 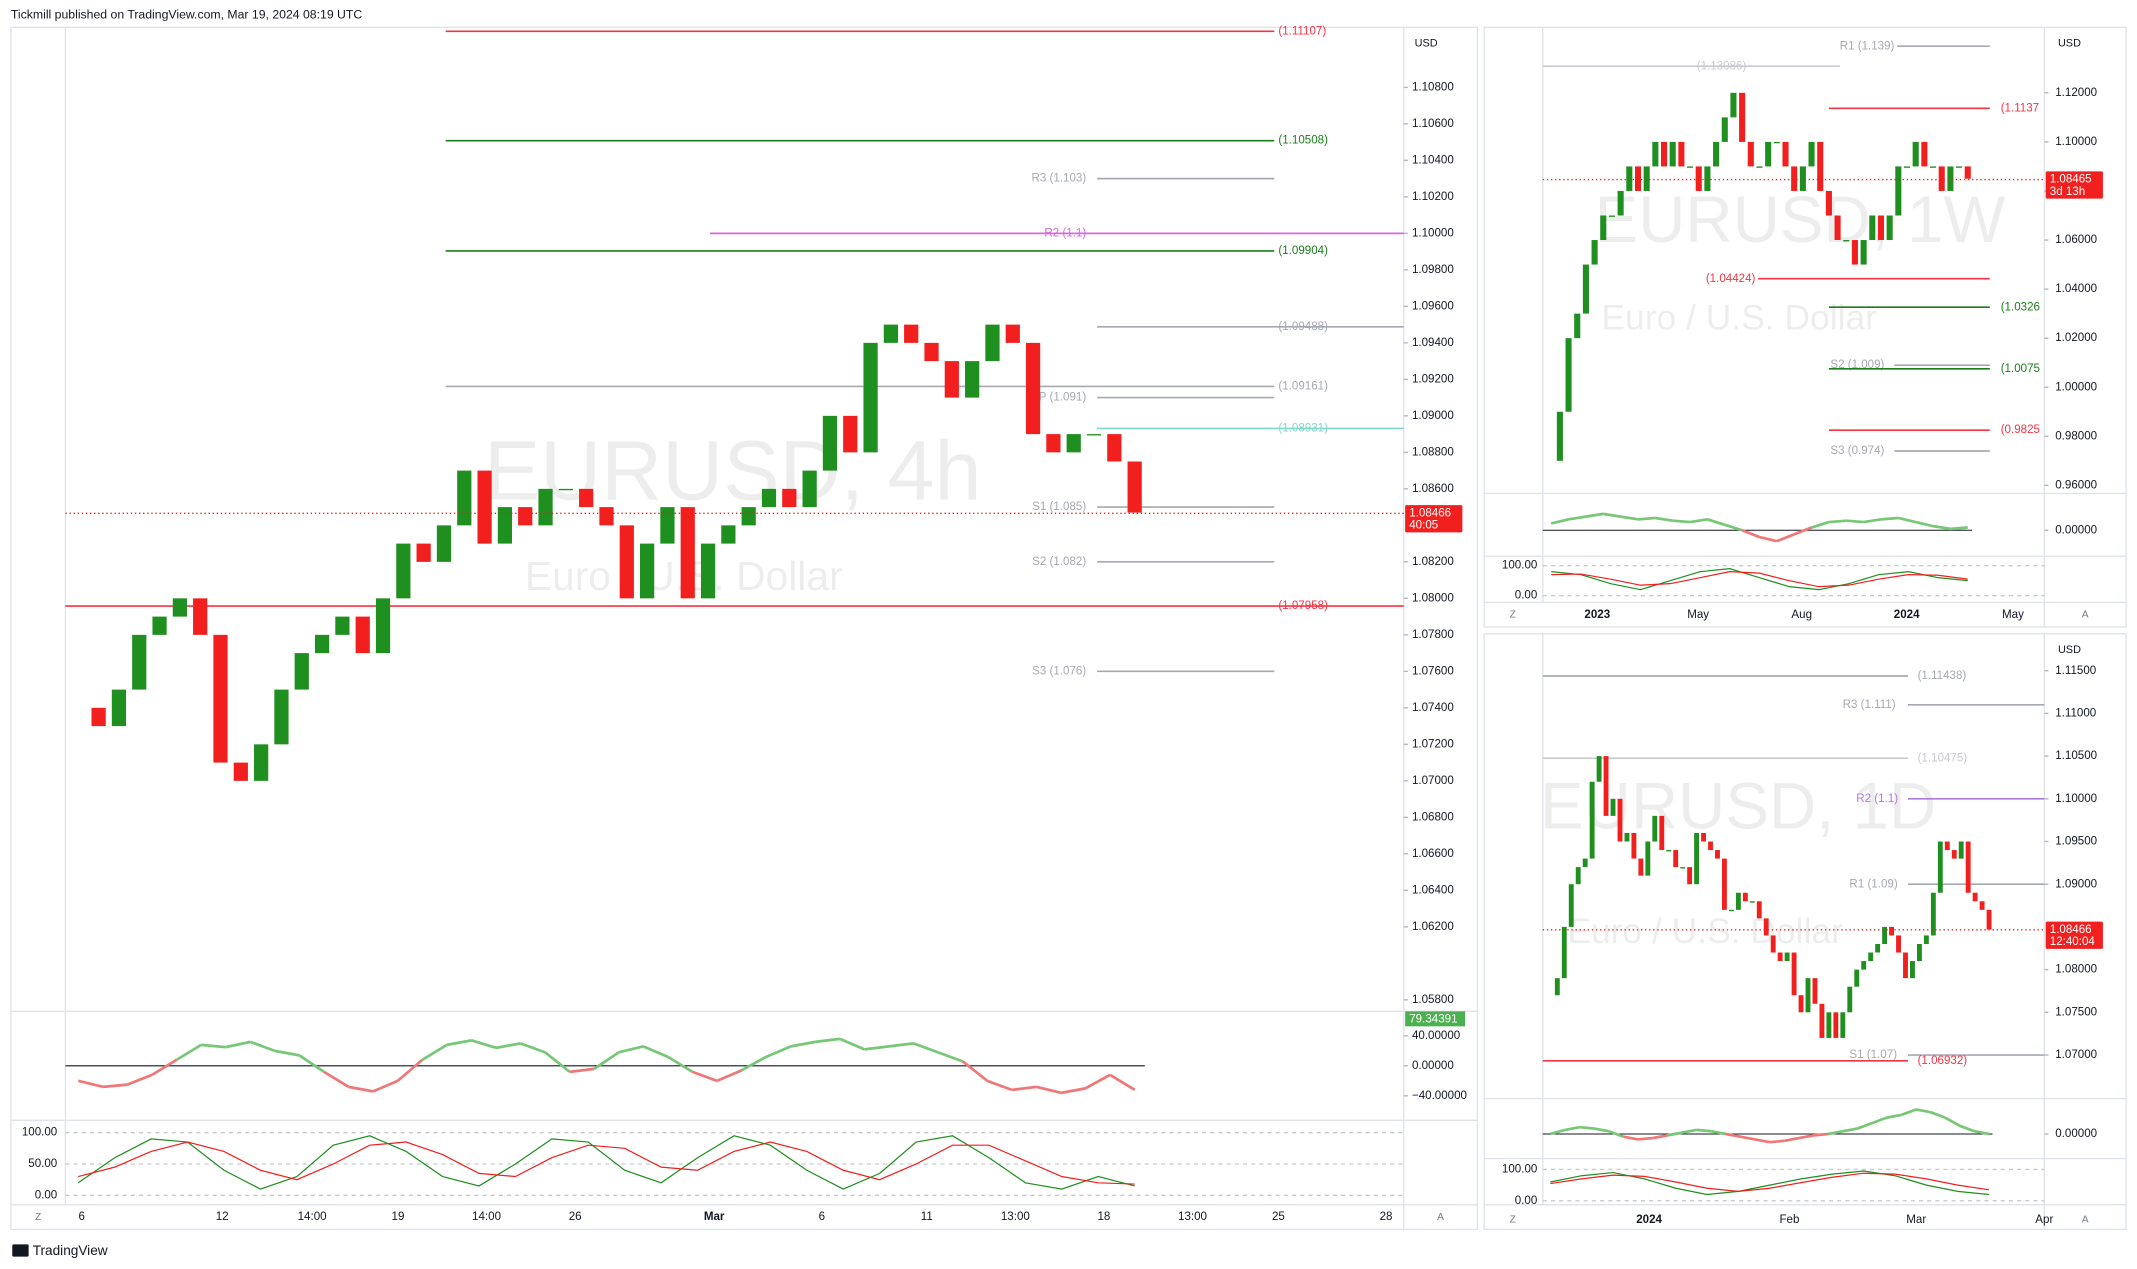 What do you see at coordinates (1739, 318) in the screenshot?
I see `symbol-description: Euro / U.S. Dollar` at bounding box center [1739, 318].